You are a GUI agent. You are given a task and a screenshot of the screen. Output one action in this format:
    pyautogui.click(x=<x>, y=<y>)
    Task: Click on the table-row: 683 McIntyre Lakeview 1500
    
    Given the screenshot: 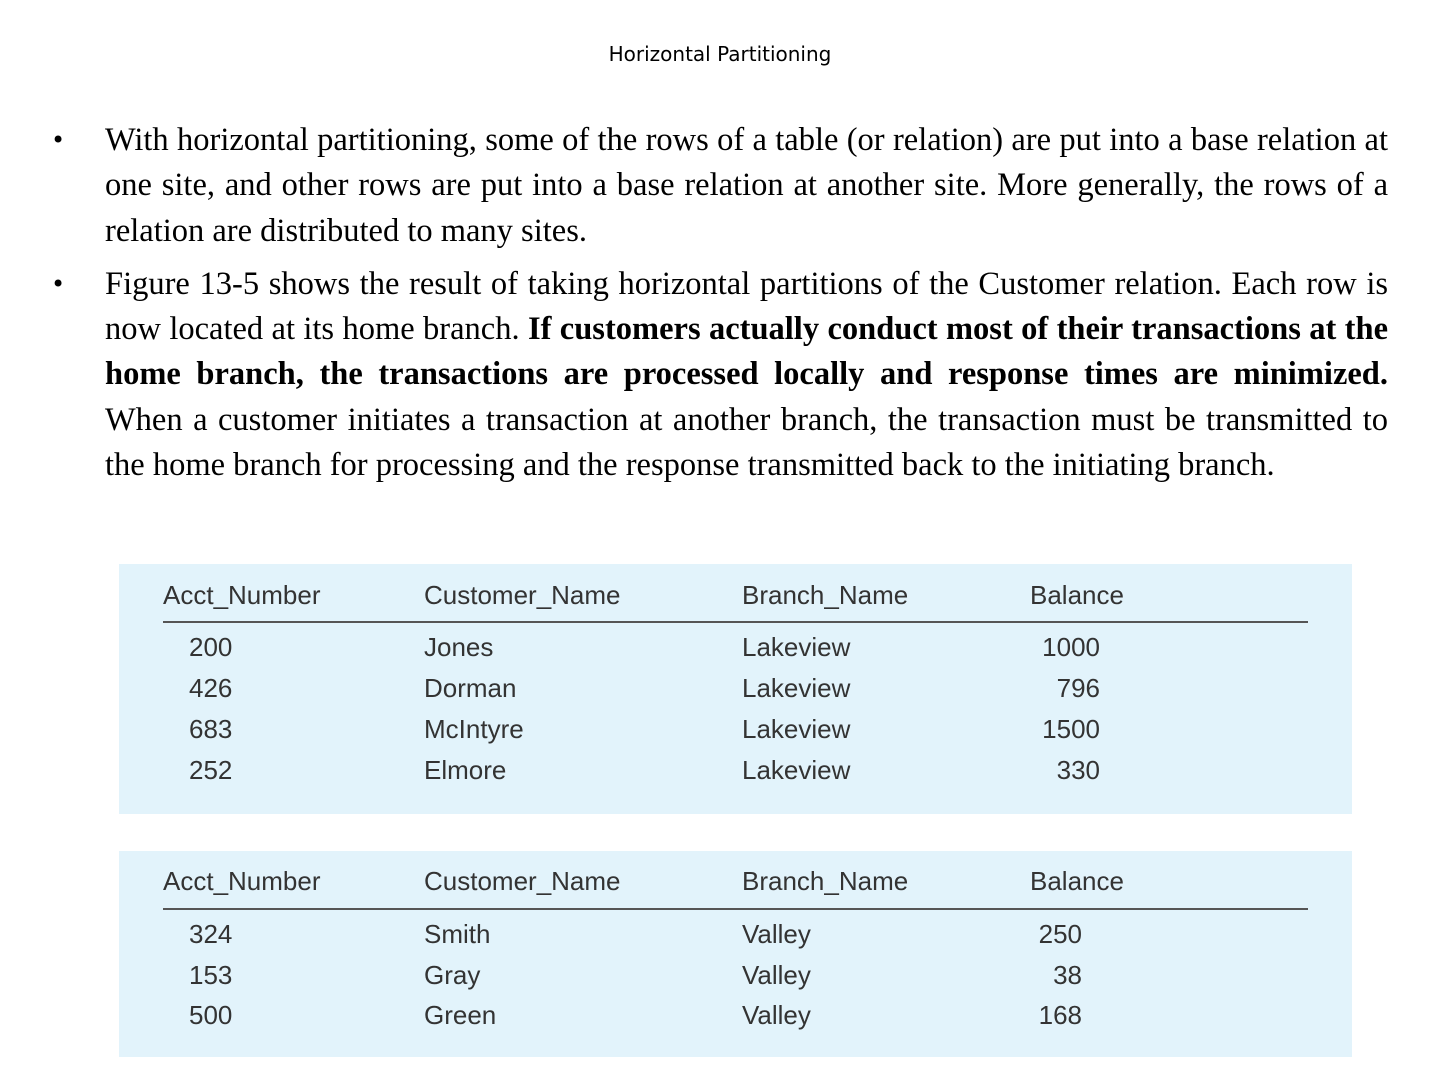 What is the action you would take?
    pyautogui.click(x=735, y=729)
    